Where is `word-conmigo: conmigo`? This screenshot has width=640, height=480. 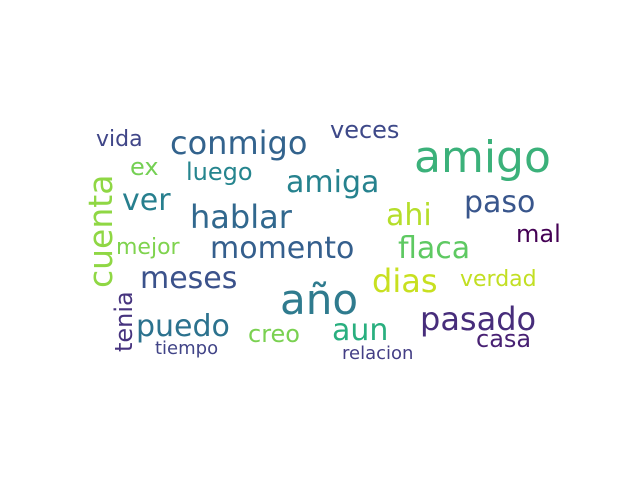 word-conmigo: conmigo is located at coordinates (238, 143).